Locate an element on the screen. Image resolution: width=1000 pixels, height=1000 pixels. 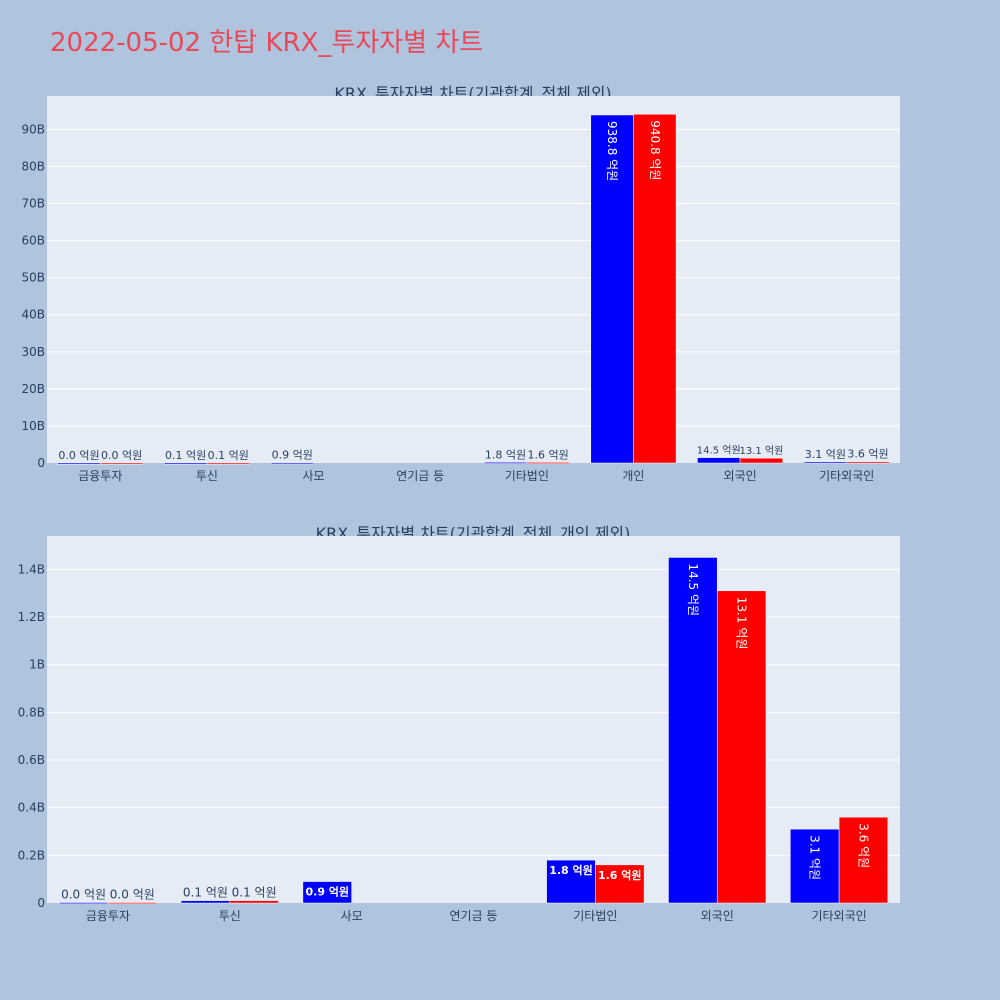
y-tick-label: 50B is located at coordinates (33, 278).